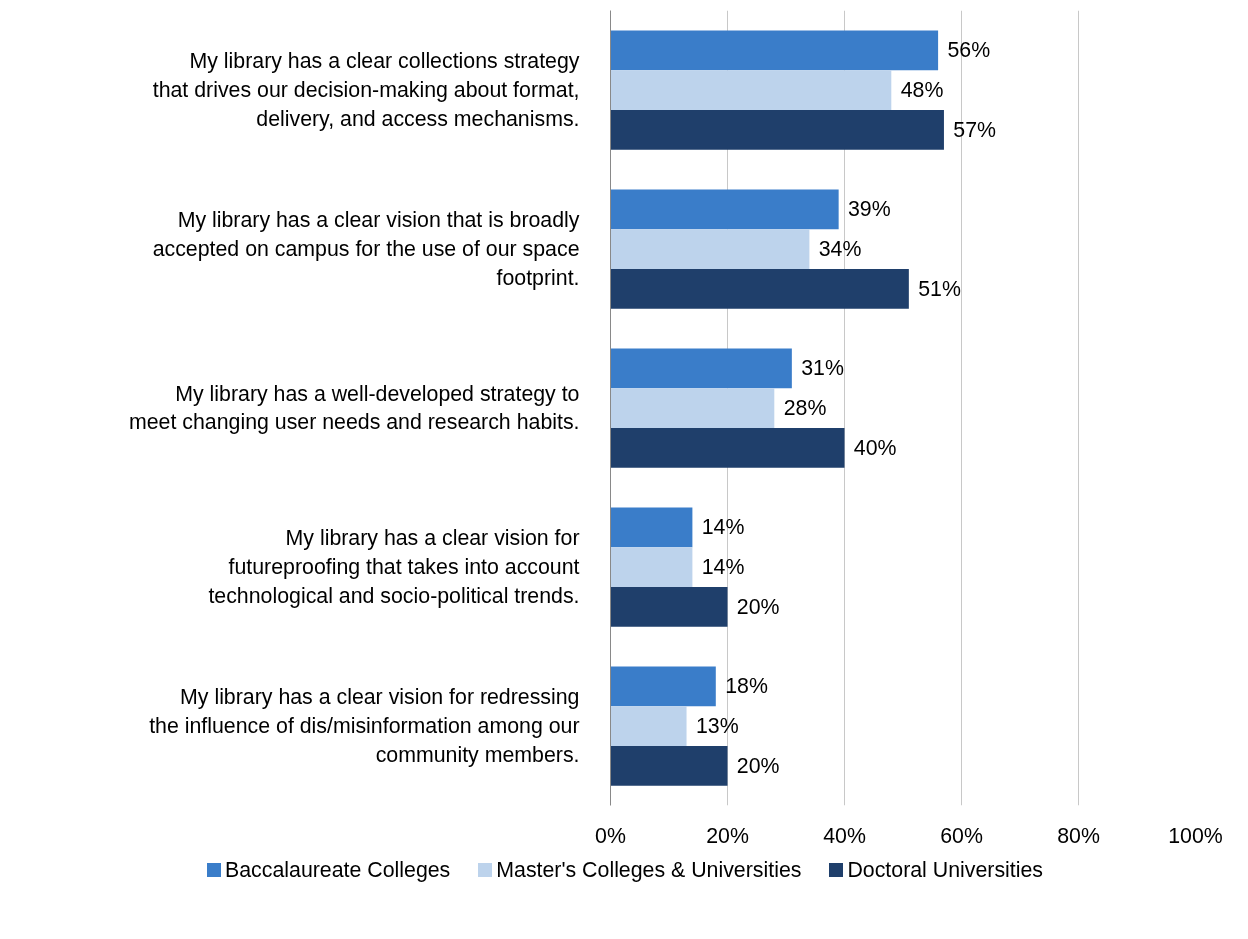  Describe the element at coordinates (1078, 835) in the screenshot. I see `x-tick-label: 80%` at that location.